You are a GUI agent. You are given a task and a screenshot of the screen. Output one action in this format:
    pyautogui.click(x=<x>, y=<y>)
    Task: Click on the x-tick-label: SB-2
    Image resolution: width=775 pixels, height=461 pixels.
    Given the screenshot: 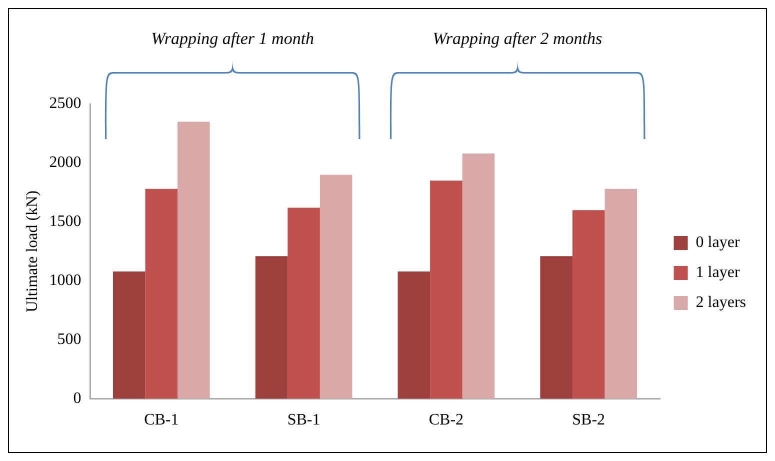 What is the action you would take?
    pyautogui.click(x=589, y=420)
    